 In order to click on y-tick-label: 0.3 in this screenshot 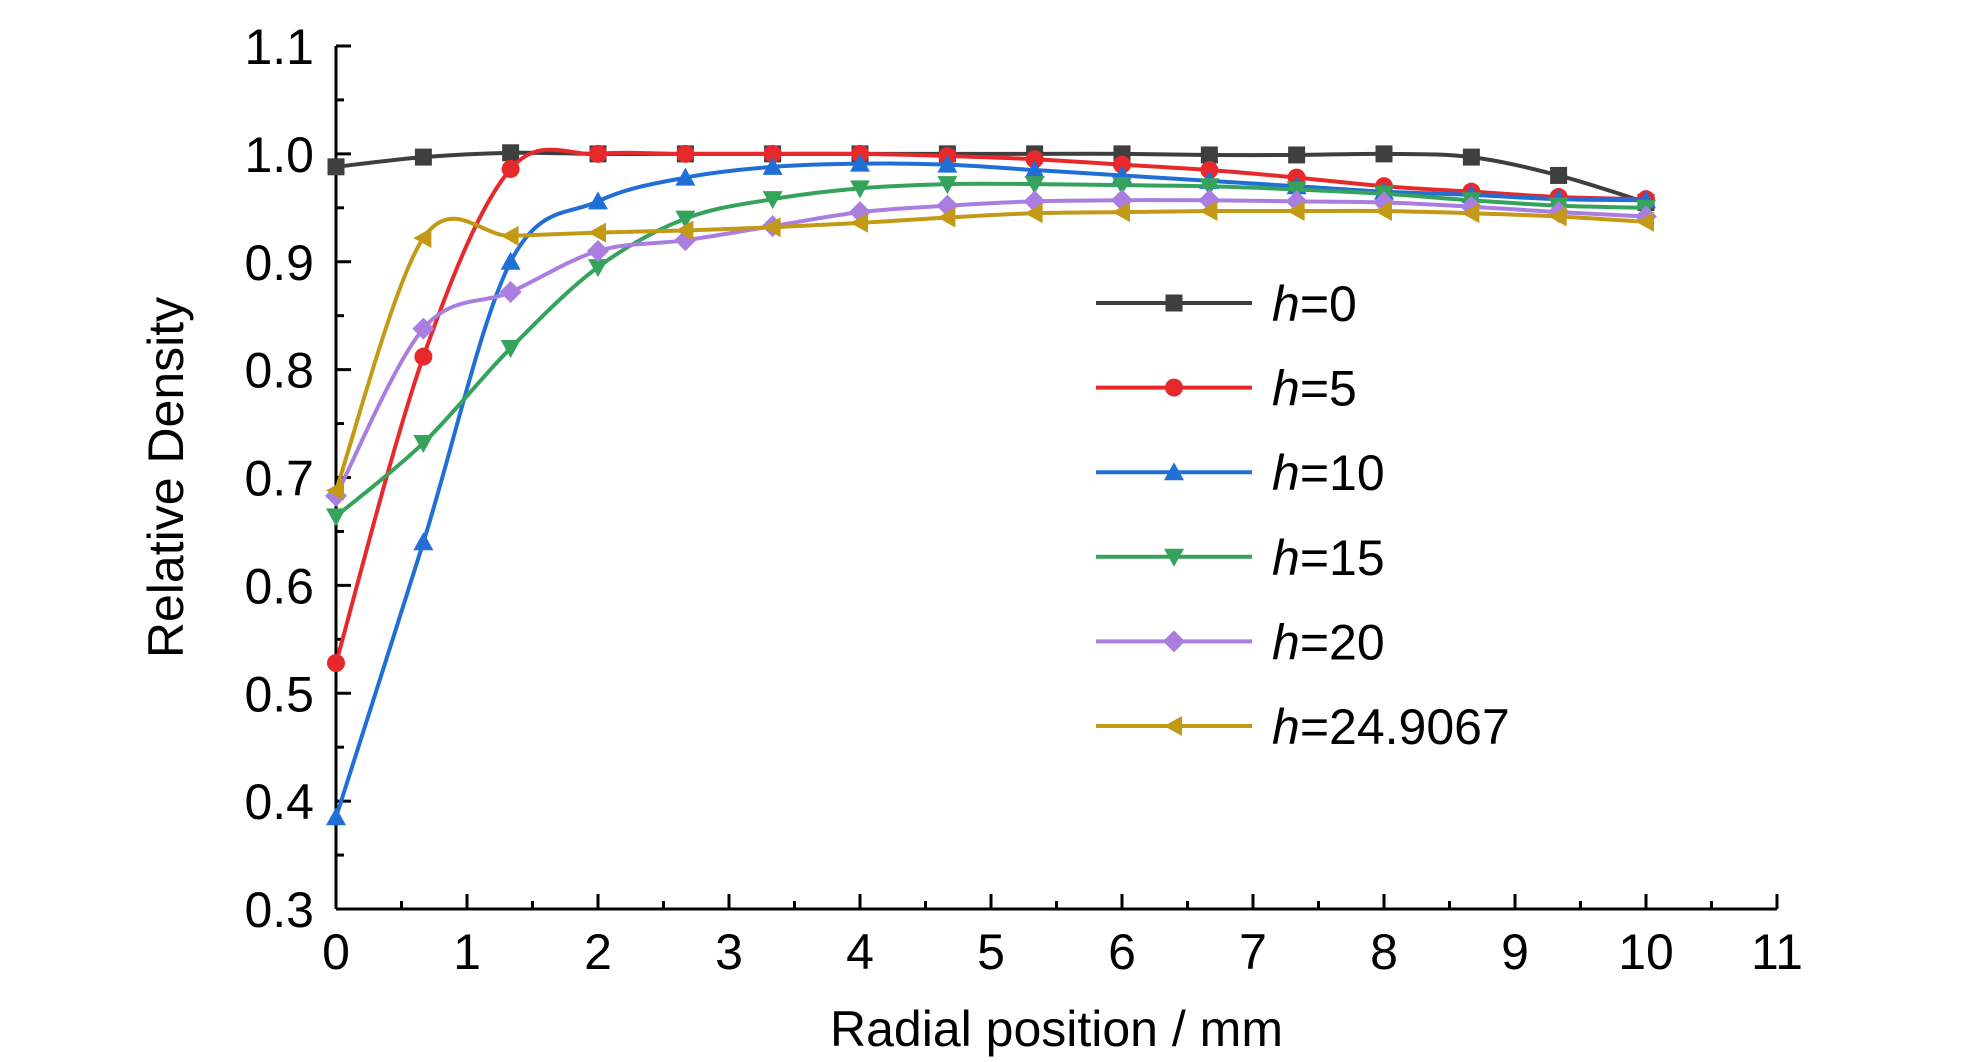, I will do `click(279, 910)`.